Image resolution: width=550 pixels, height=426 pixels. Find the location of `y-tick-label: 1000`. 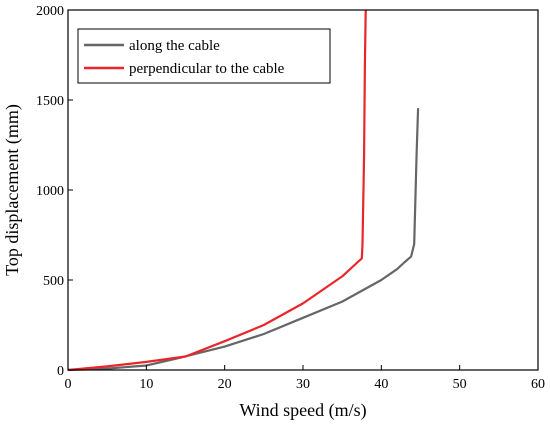

y-tick-label: 1000 is located at coordinates (50, 191).